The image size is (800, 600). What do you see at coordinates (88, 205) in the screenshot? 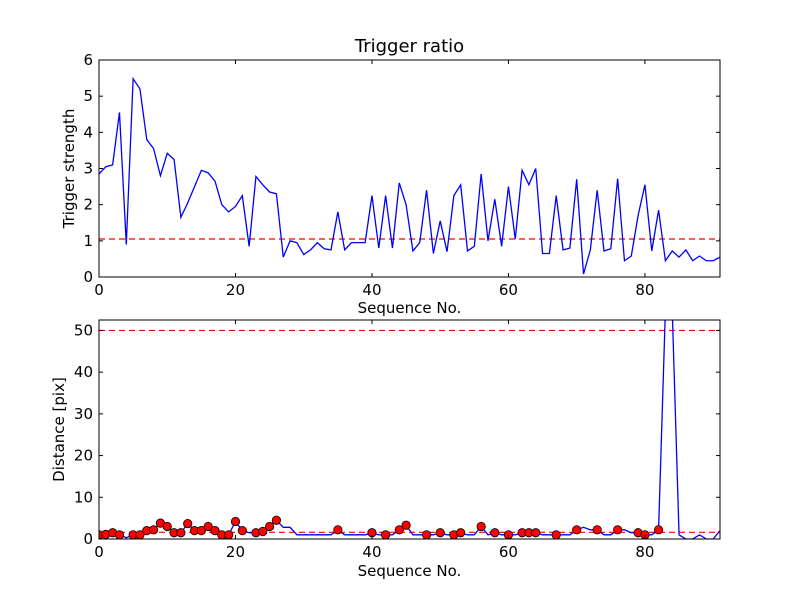
I see `y-tick-label: 2` at bounding box center [88, 205].